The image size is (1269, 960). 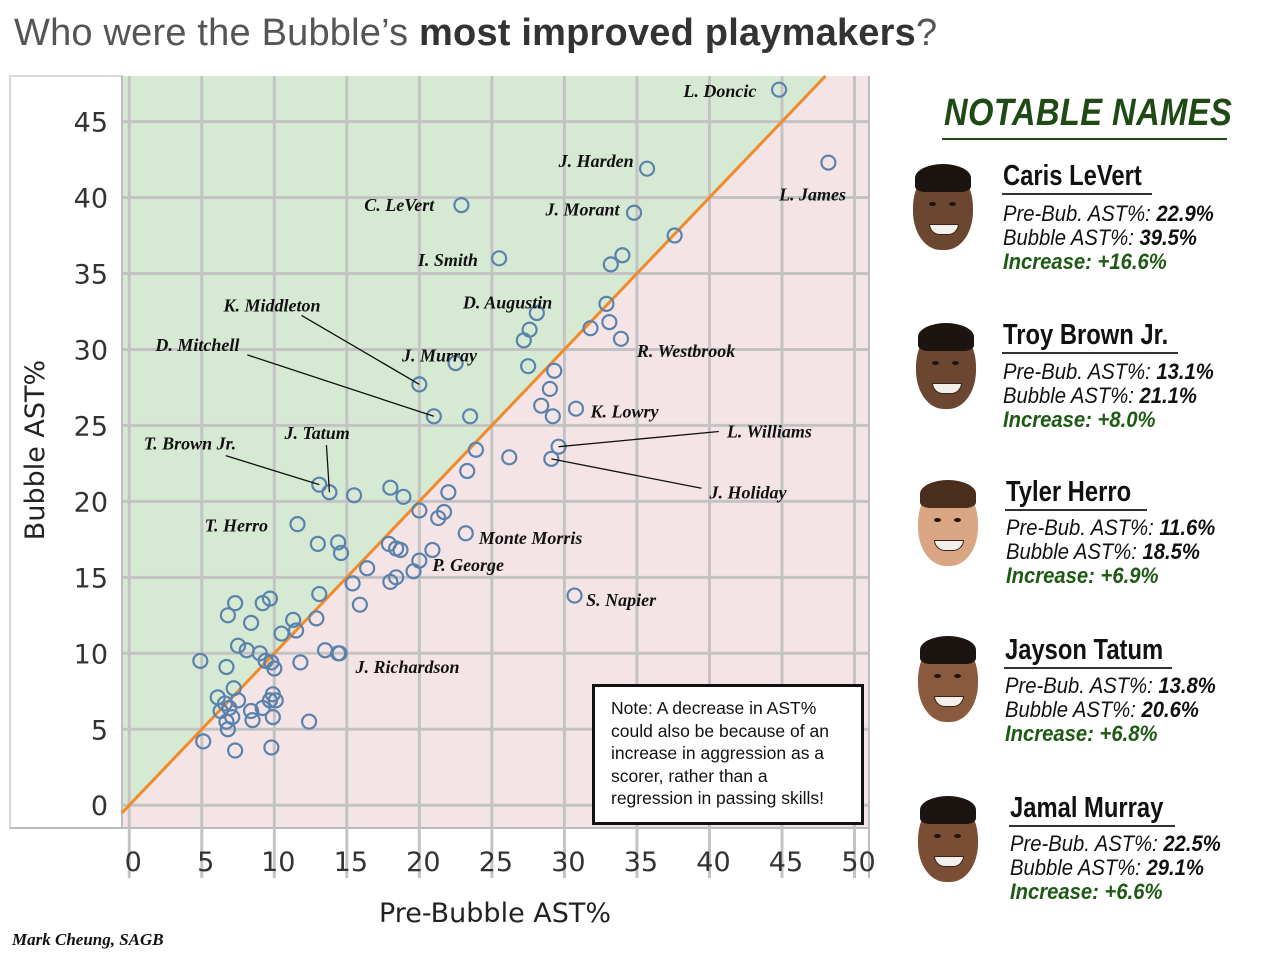 I want to click on player-name: Caris LeVert, so click(x=1072, y=176).